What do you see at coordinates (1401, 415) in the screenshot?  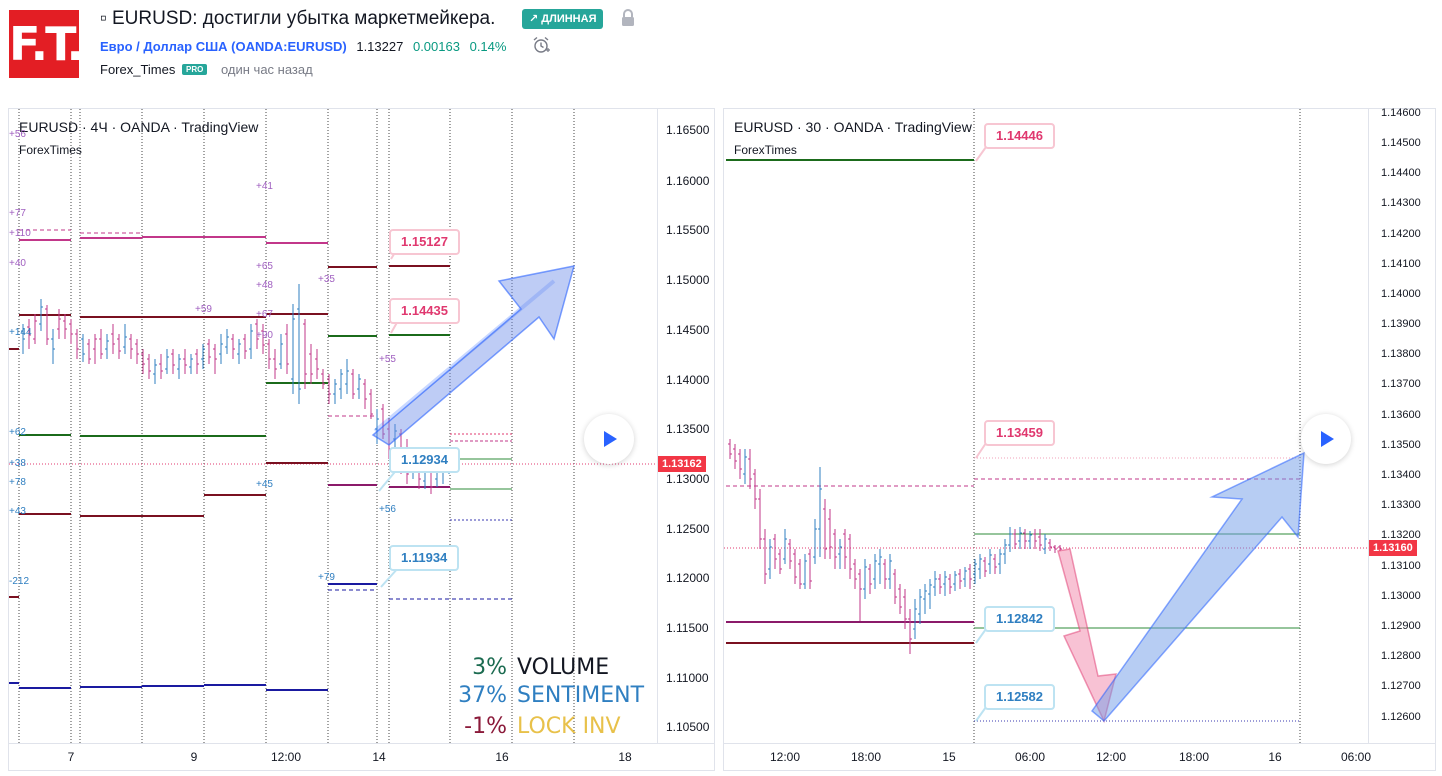 I see `price-tick: 1.13600` at bounding box center [1401, 415].